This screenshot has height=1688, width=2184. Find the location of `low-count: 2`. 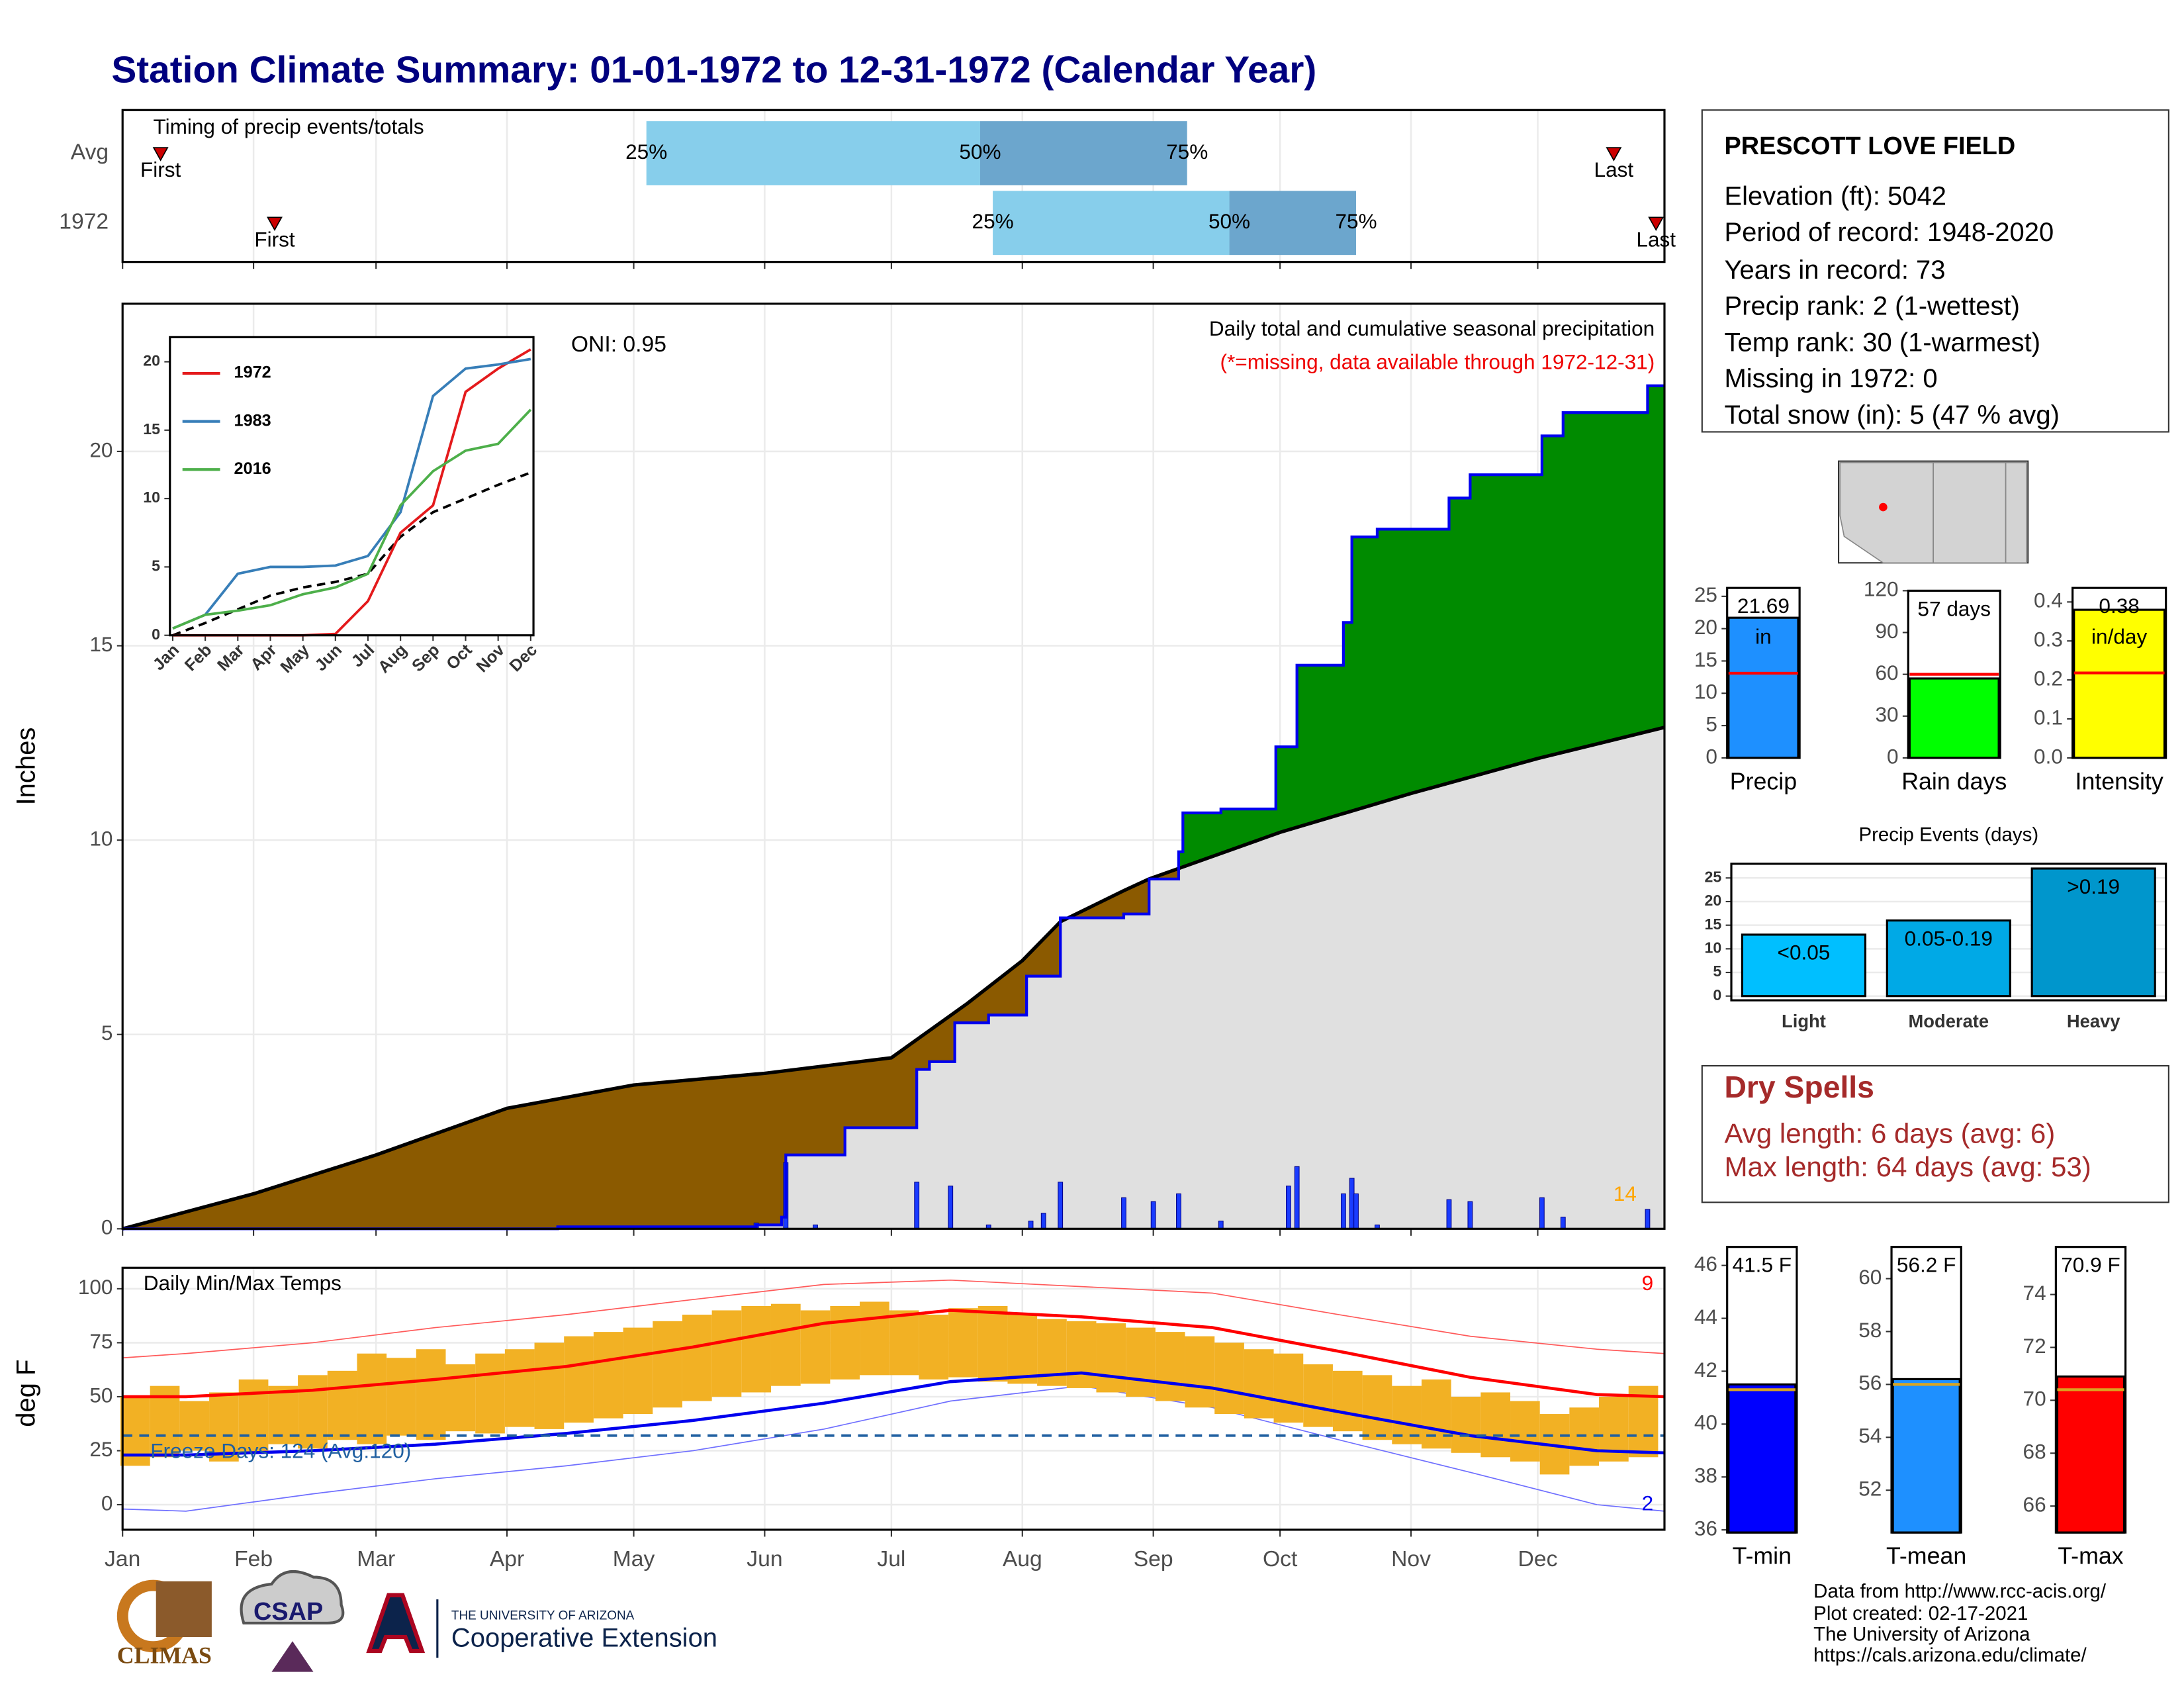

low-count: 2 is located at coordinates (1648, 1503).